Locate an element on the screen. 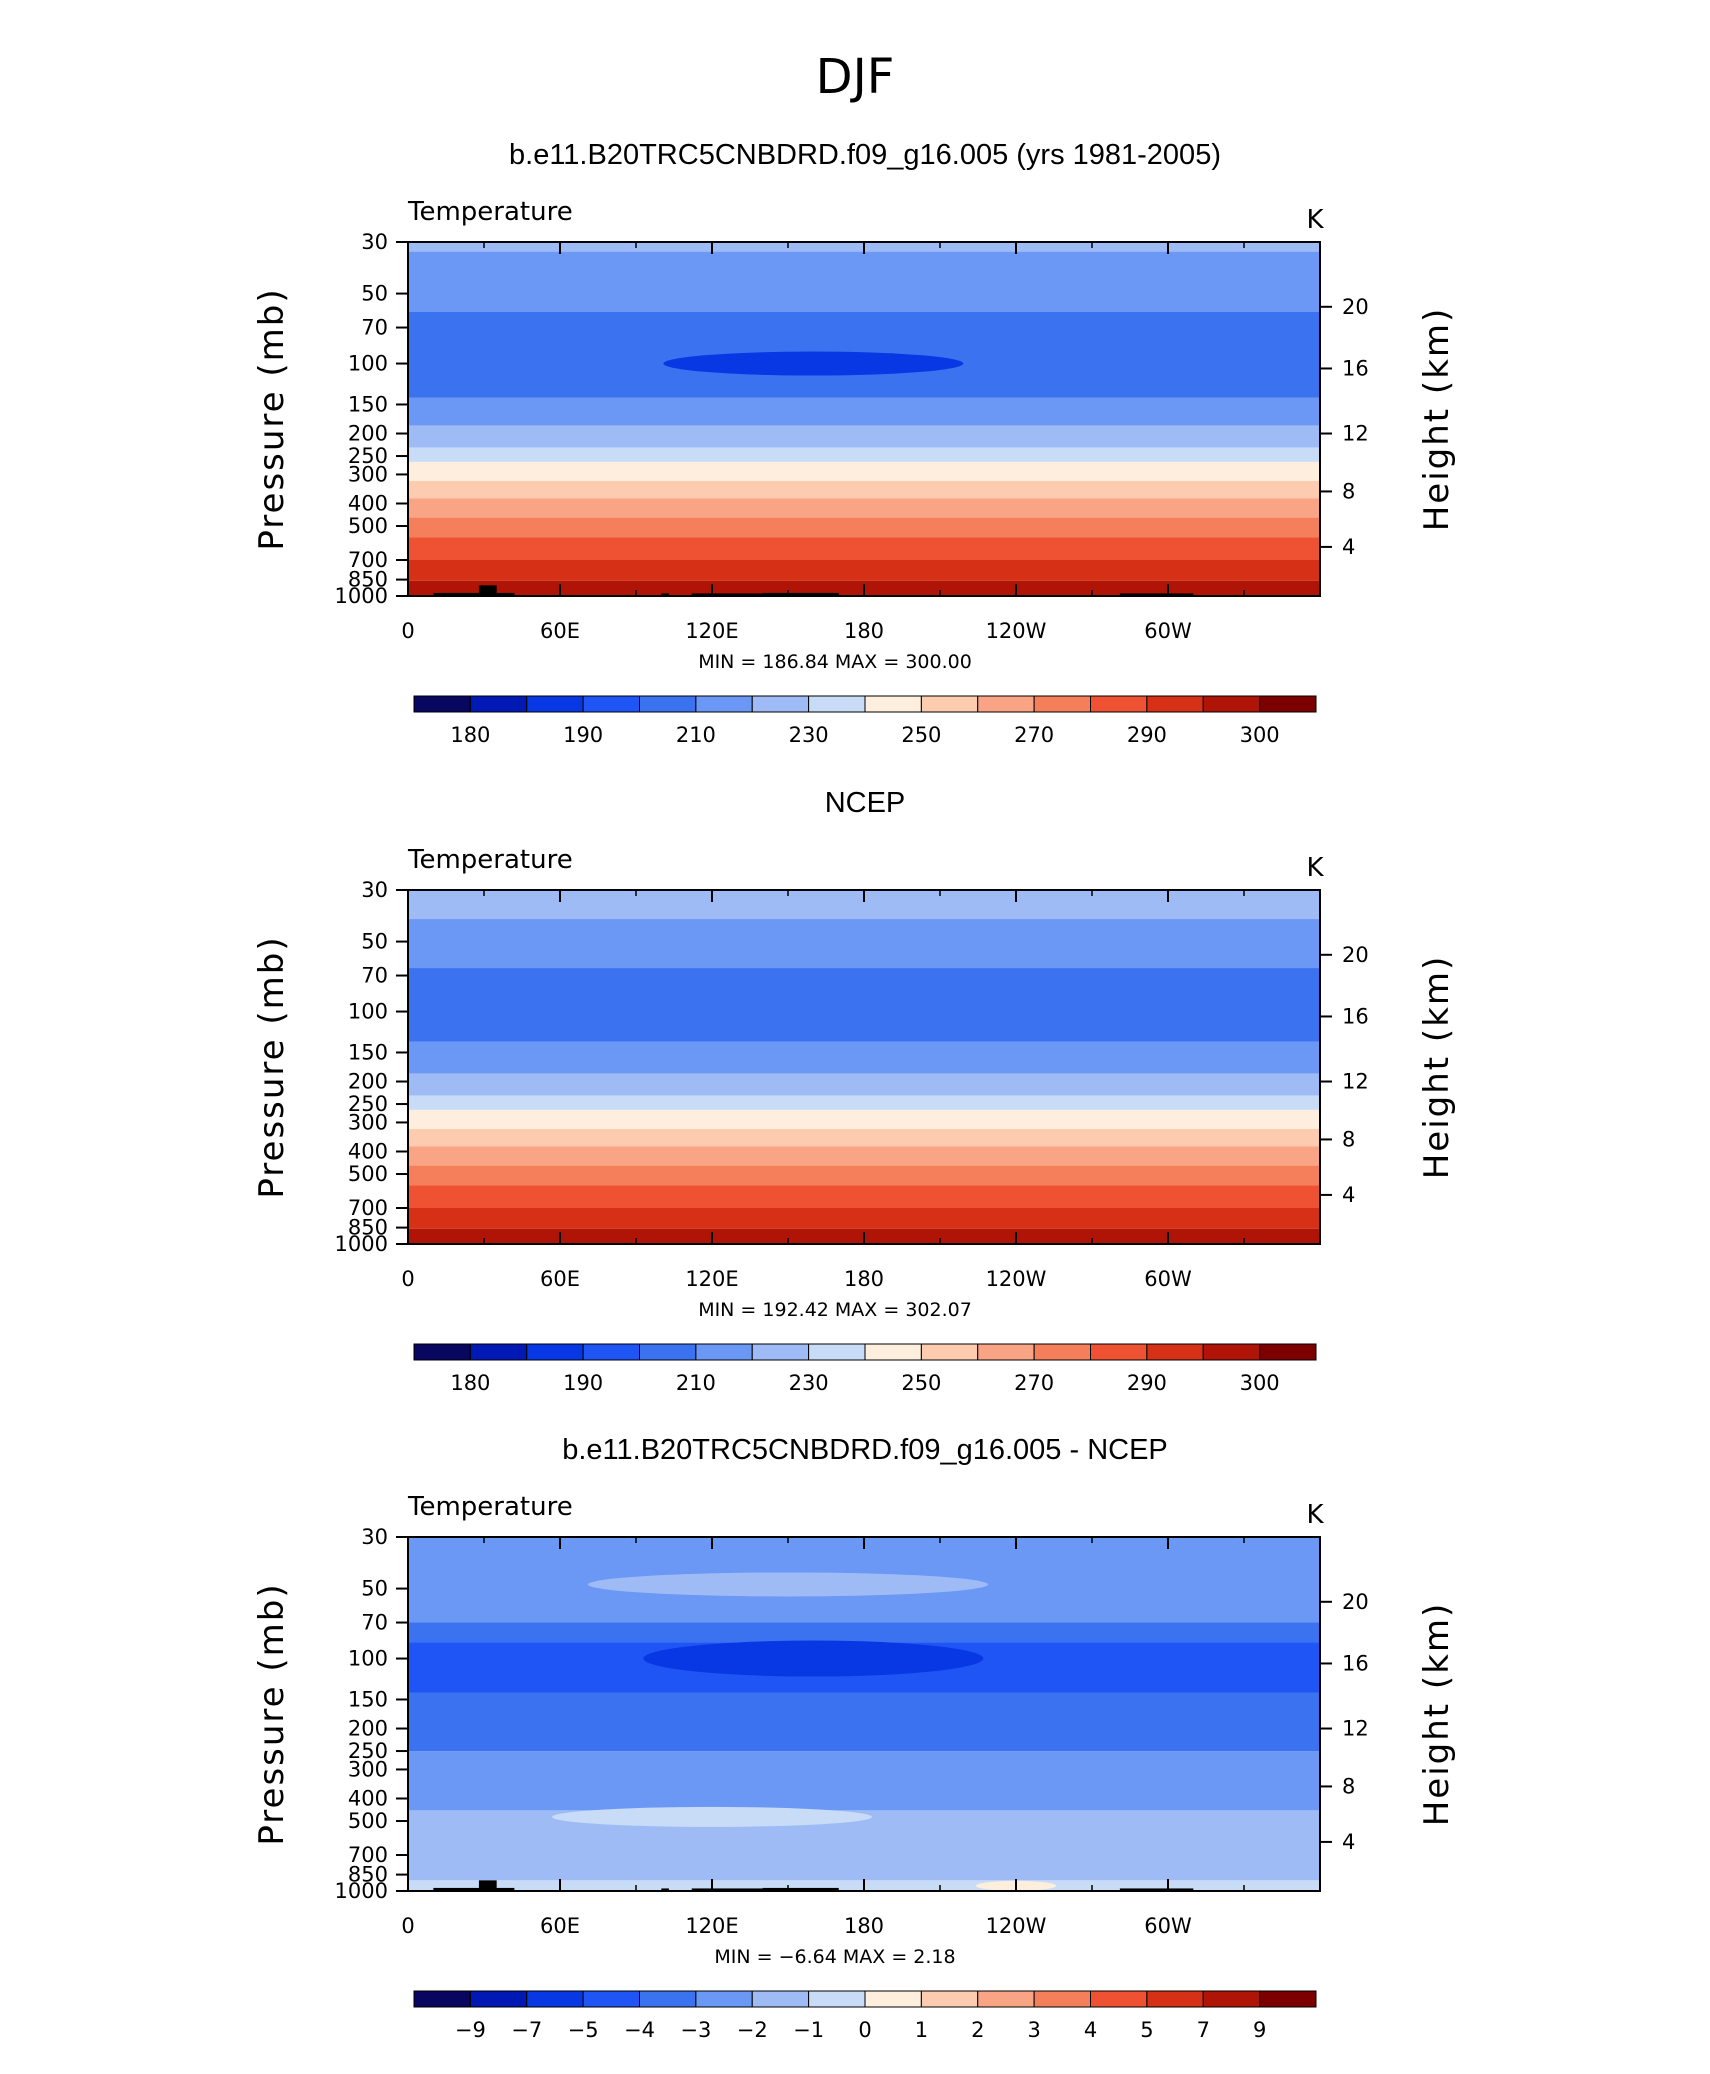 The width and height of the screenshot is (1710, 2074). y2-tick-label: 4 is located at coordinates (1348, 547).